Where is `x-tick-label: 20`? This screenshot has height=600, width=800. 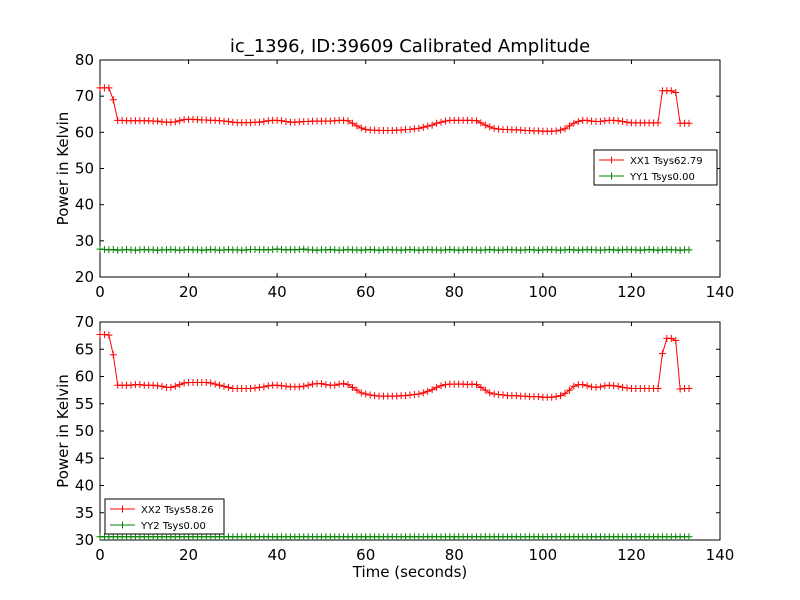
x-tick-label: 20 is located at coordinates (188, 292).